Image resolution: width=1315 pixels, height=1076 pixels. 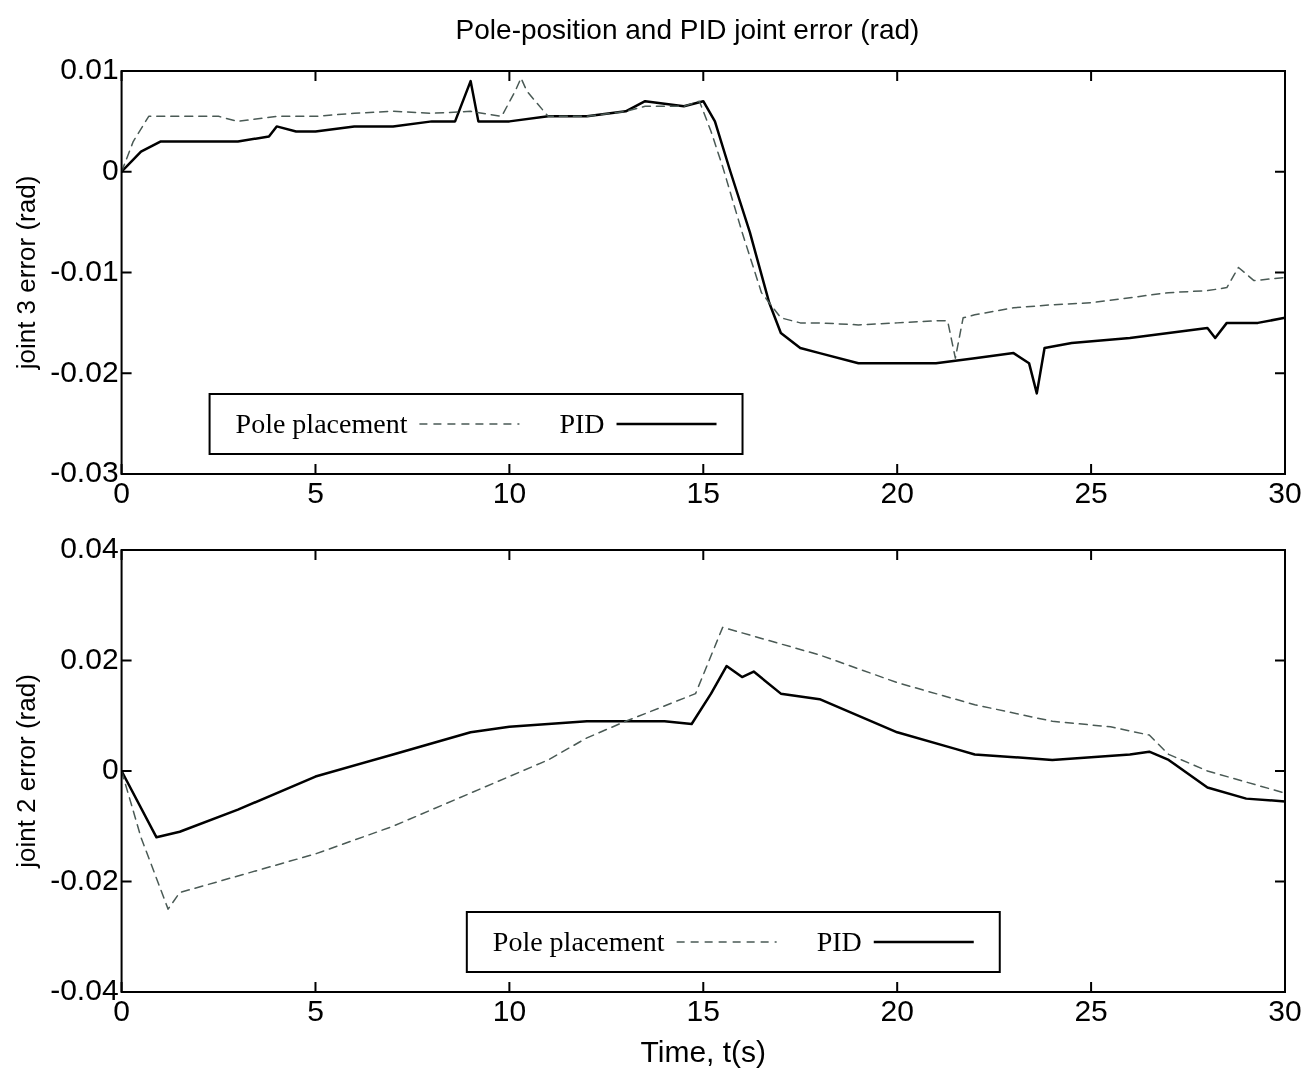 I want to click on y-axis-title: joint 3 error (rad), so click(x=25, y=273).